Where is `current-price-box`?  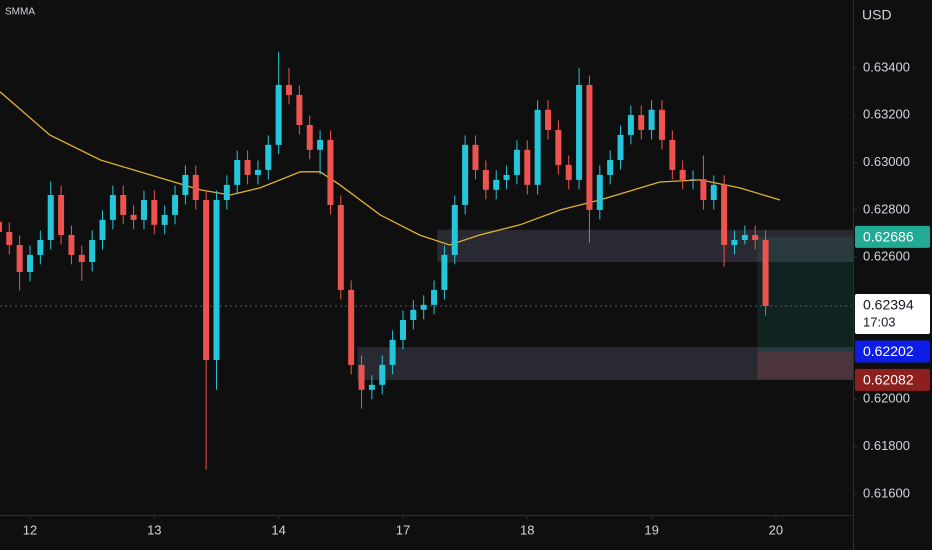
current-price-box is located at coordinates (892, 314).